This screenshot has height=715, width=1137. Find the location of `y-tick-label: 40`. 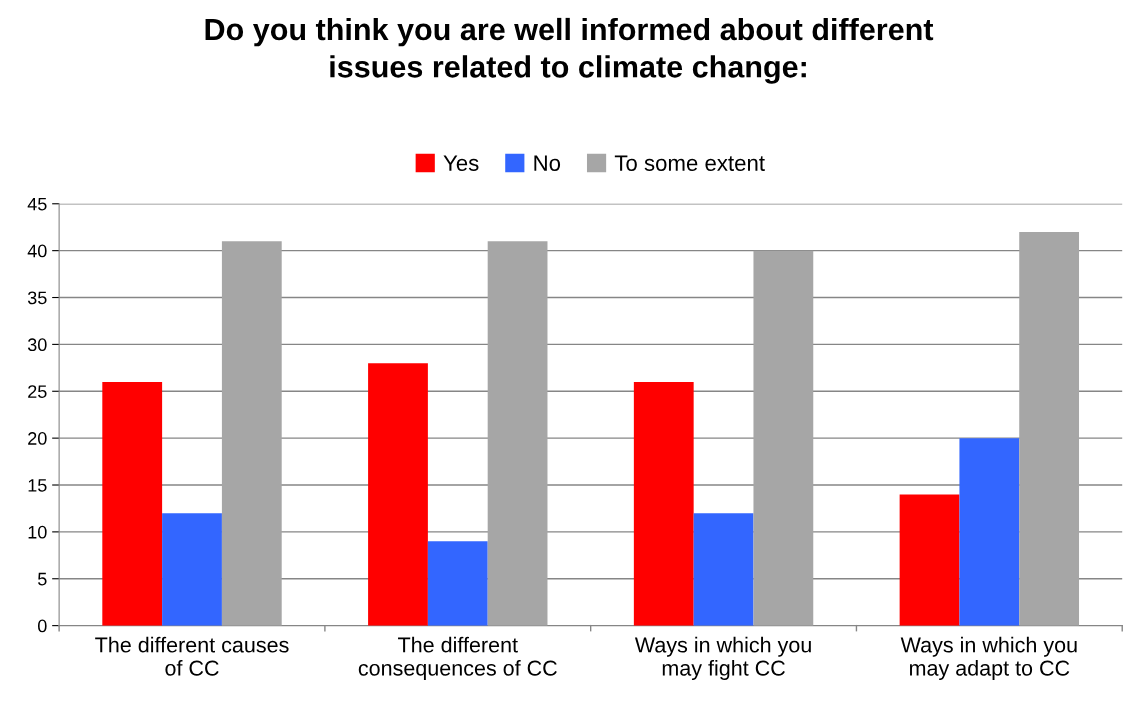

y-tick-label: 40 is located at coordinates (37, 251).